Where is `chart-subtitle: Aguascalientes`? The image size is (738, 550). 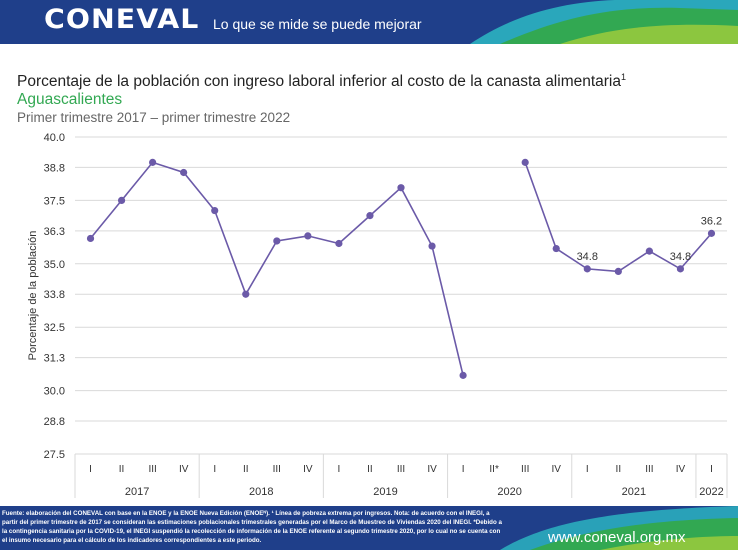
chart-subtitle: Aguascalientes is located at coordinates (70, 100).